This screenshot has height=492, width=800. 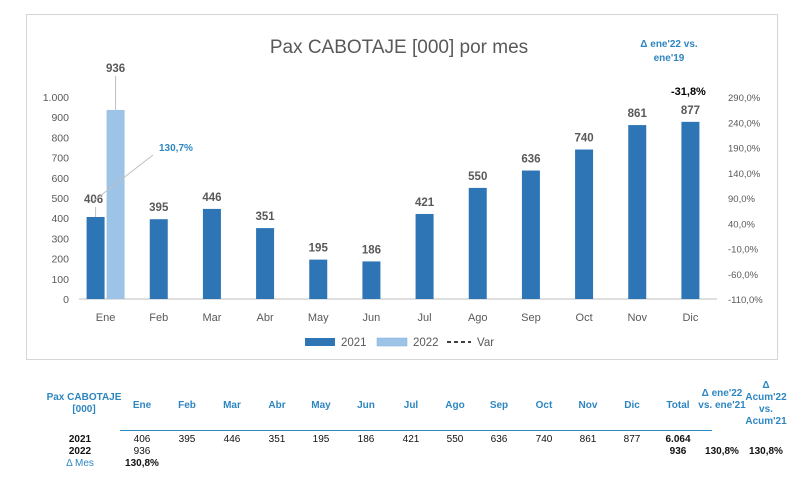 What do you see at coordinates (411, 405) in the screenshot?
I see `month-header-jul: Jul` at bounding box center [411, 405].